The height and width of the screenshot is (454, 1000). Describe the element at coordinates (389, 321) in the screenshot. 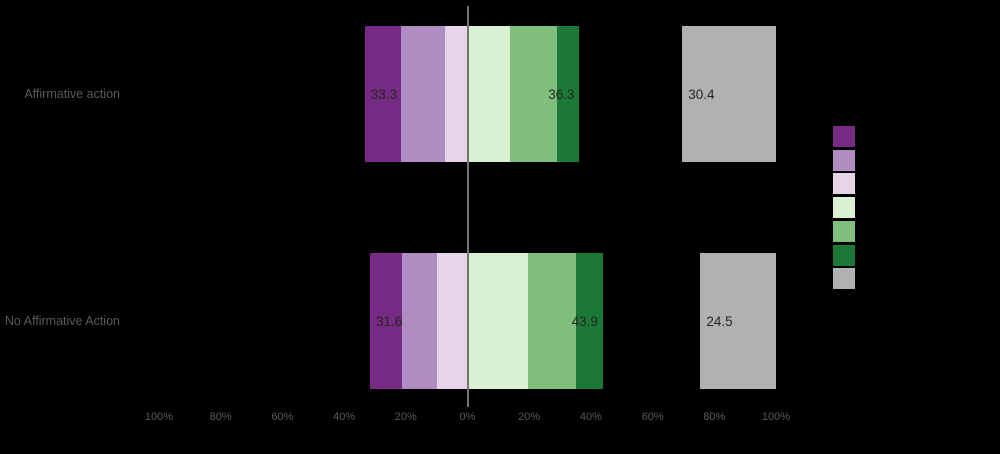

I see `value-label-negative: 31.6` at that location.